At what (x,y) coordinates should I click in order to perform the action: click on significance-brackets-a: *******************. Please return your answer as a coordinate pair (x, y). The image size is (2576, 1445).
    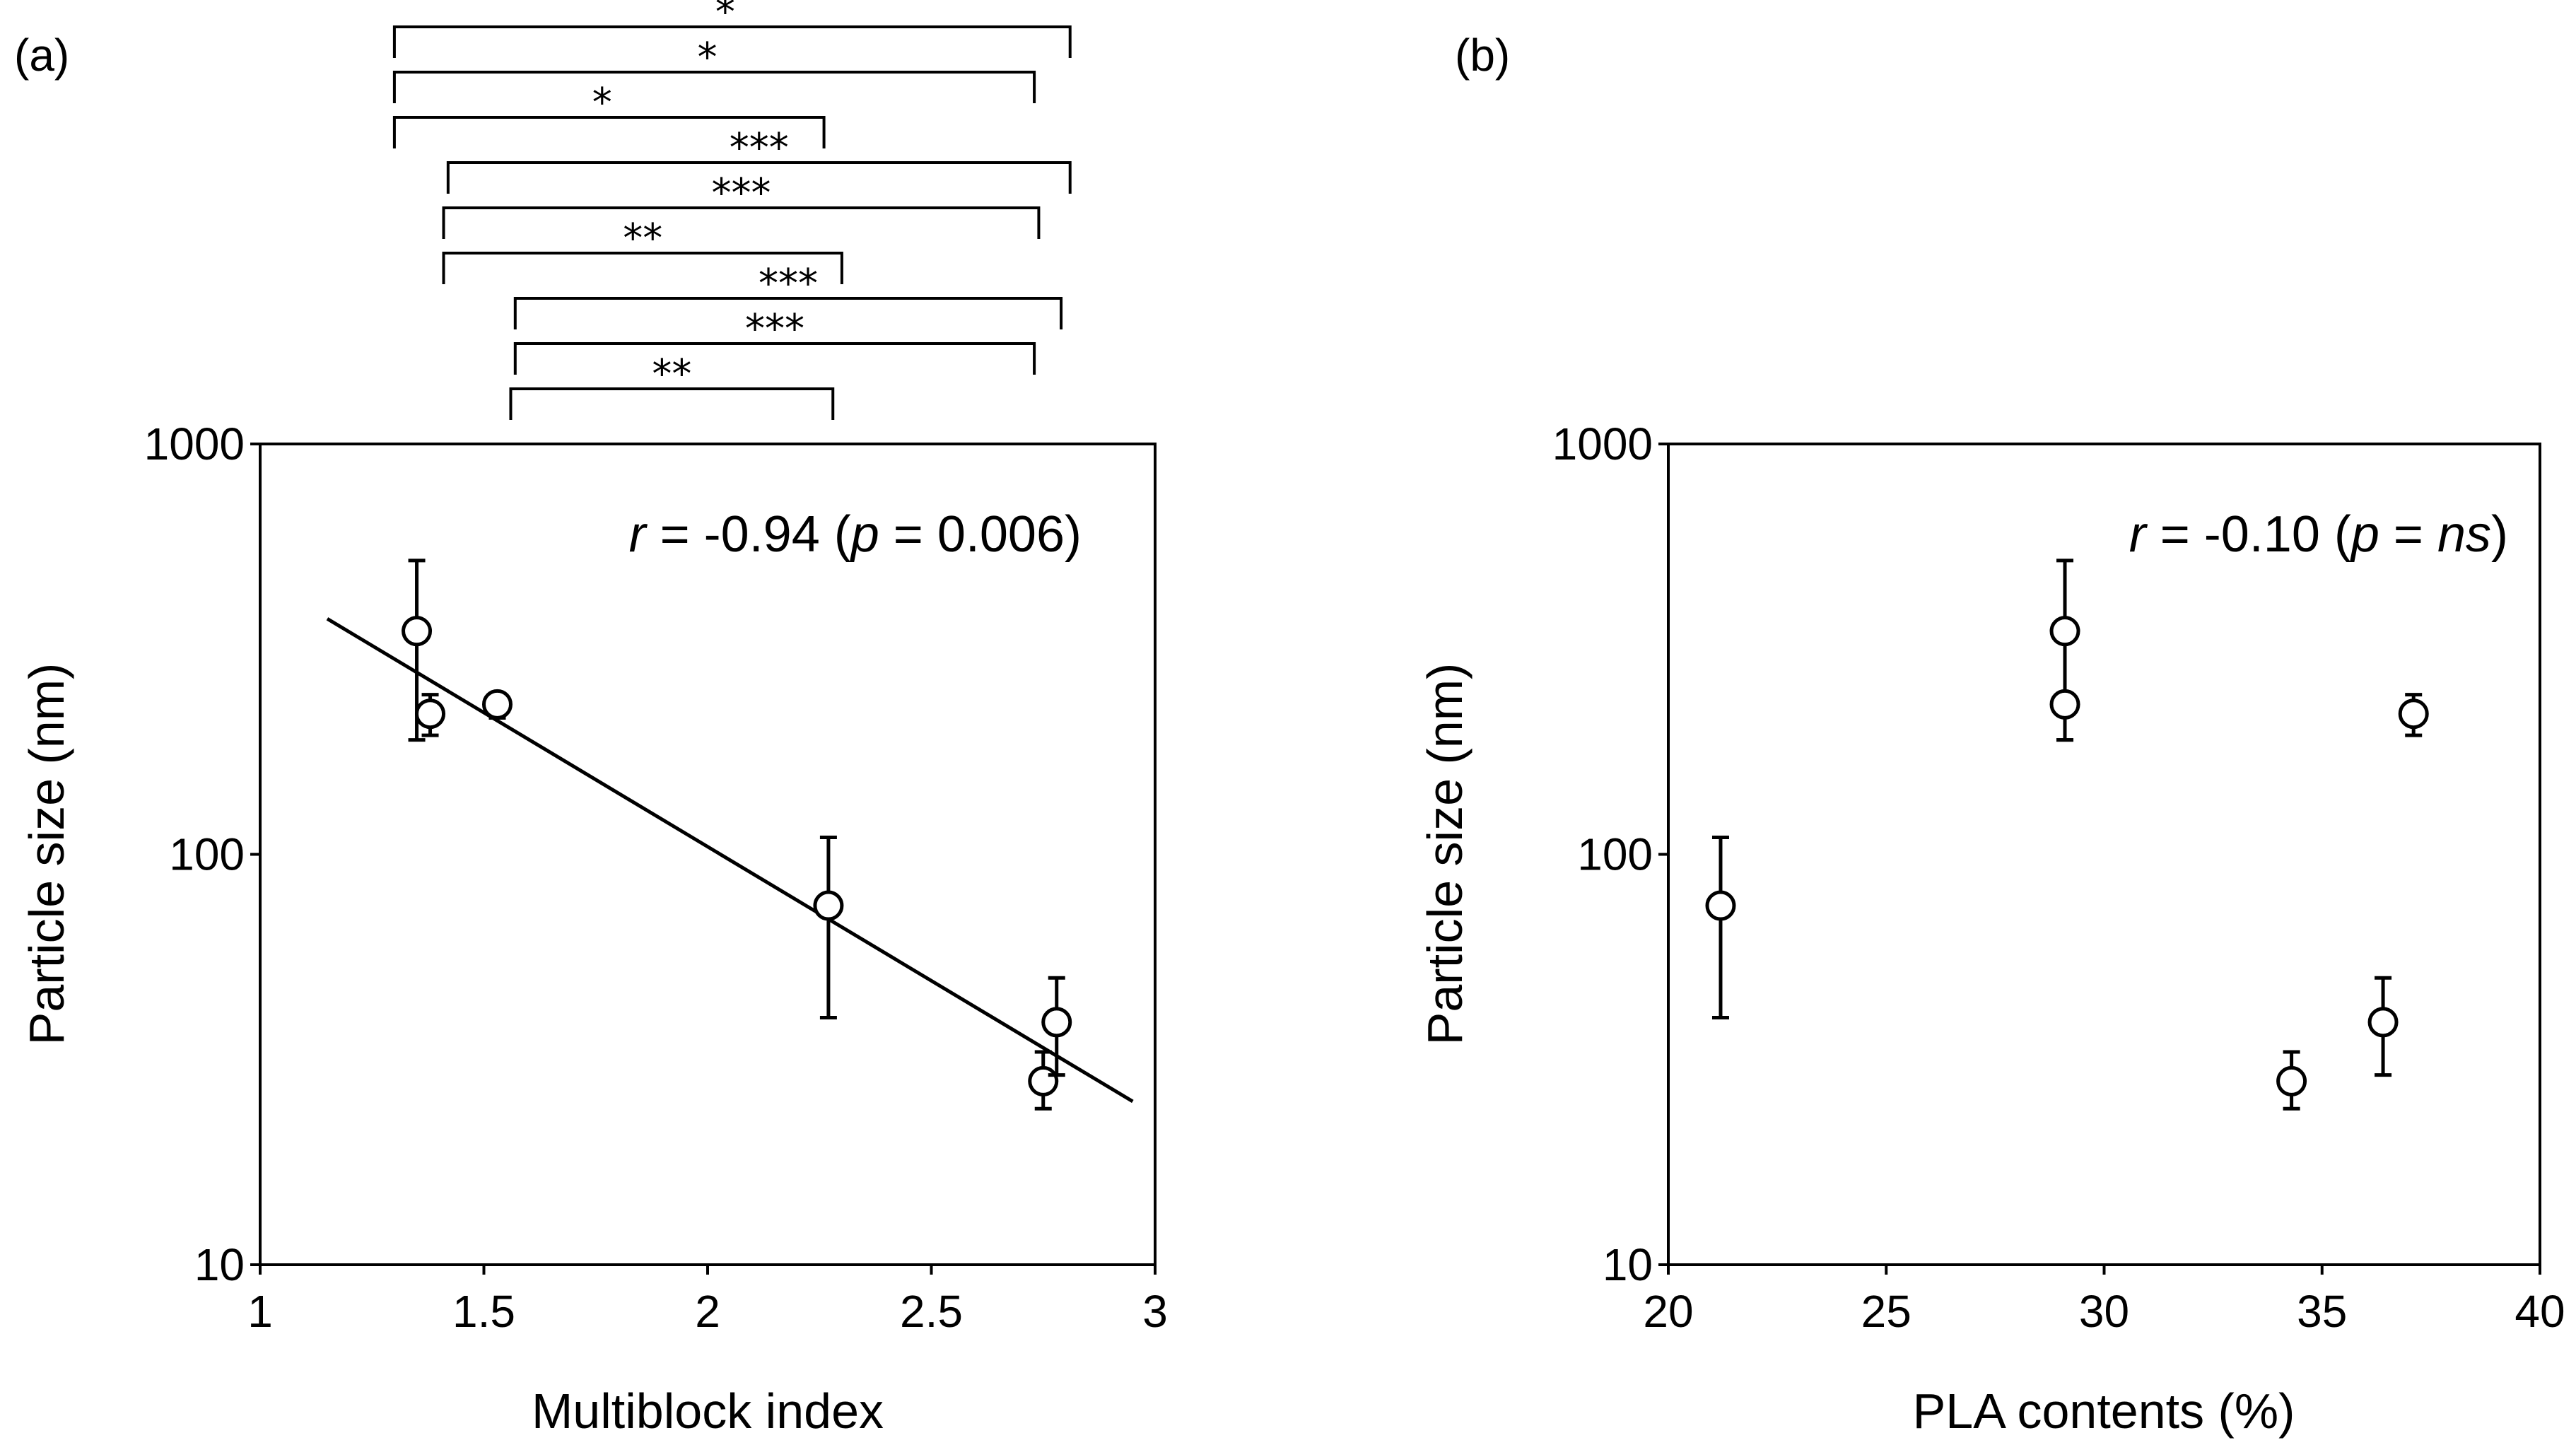
    Looking at the image, I should click on (732, 210).